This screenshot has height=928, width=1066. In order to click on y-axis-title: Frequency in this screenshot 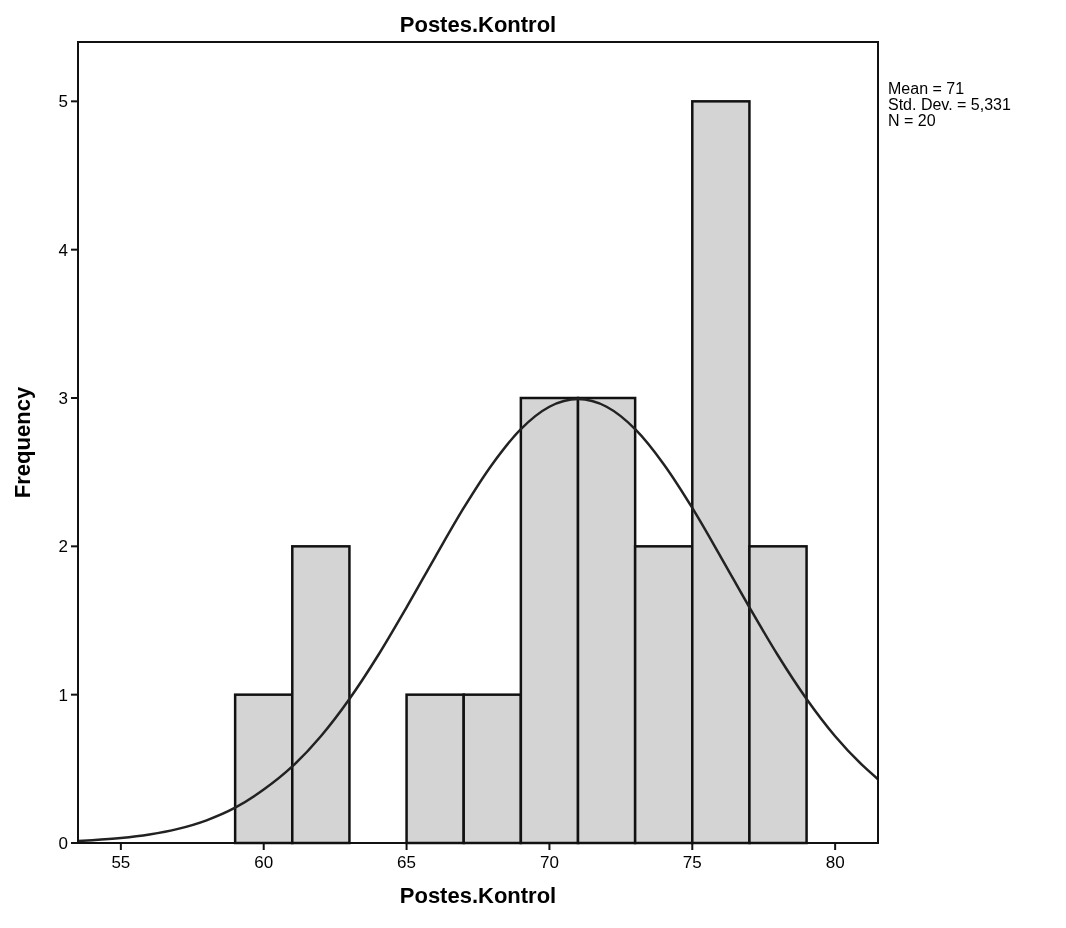, I will do `click(22, 442)`.